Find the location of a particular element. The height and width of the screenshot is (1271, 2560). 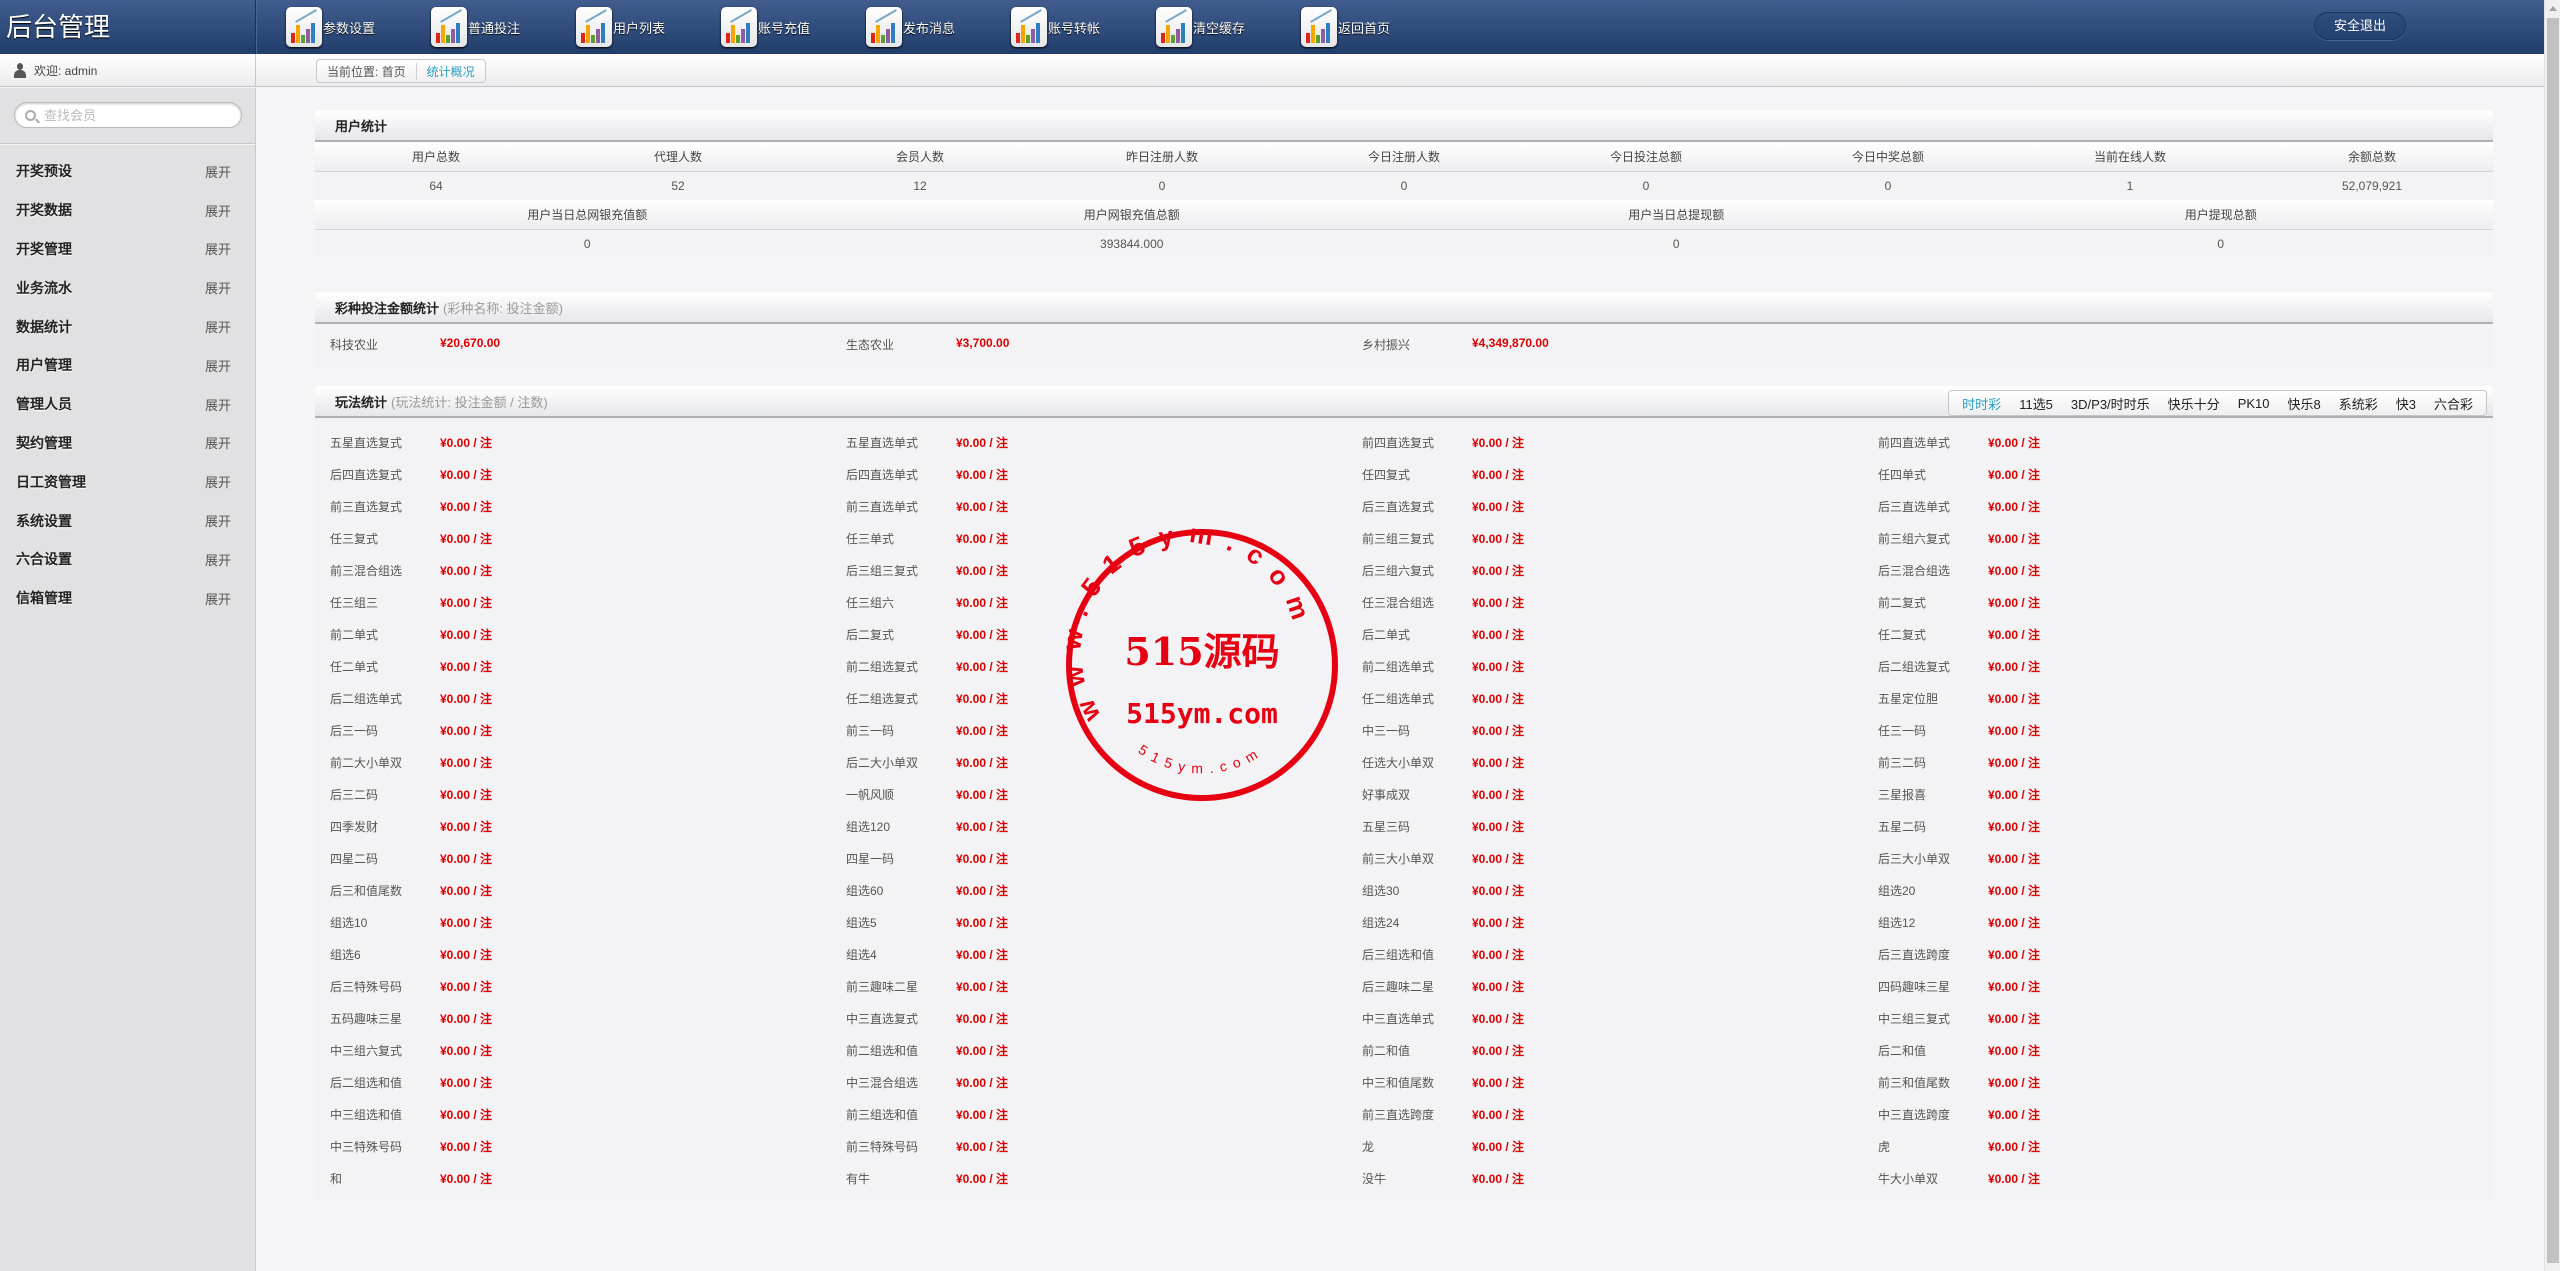

play-item: 任三混合组选 ¥0.00 / 注 is located at coordinates (1620, 602).